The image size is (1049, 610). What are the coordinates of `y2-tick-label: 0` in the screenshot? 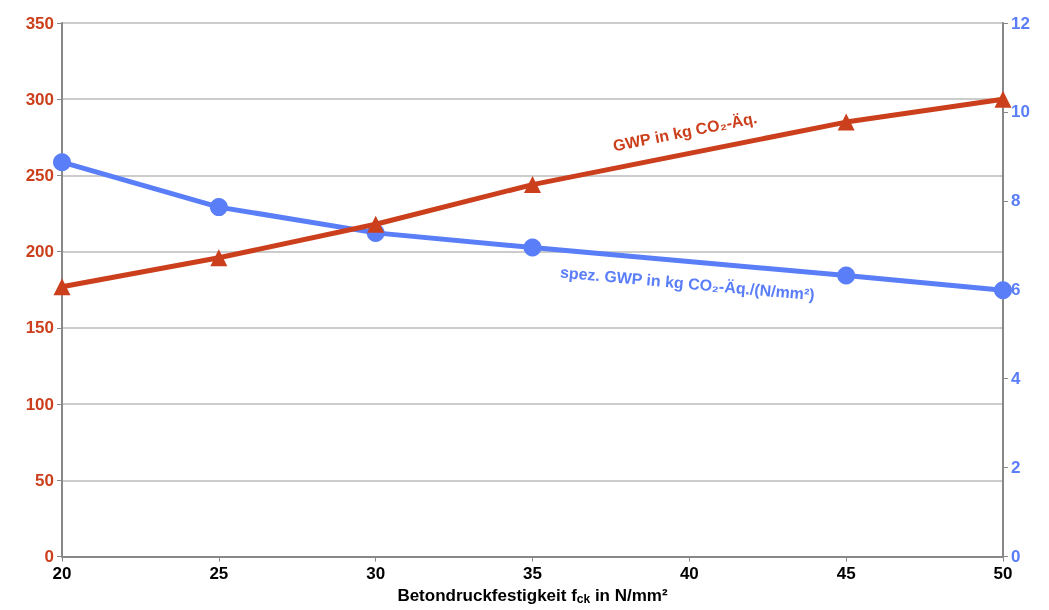 It's located at (1016, 557).